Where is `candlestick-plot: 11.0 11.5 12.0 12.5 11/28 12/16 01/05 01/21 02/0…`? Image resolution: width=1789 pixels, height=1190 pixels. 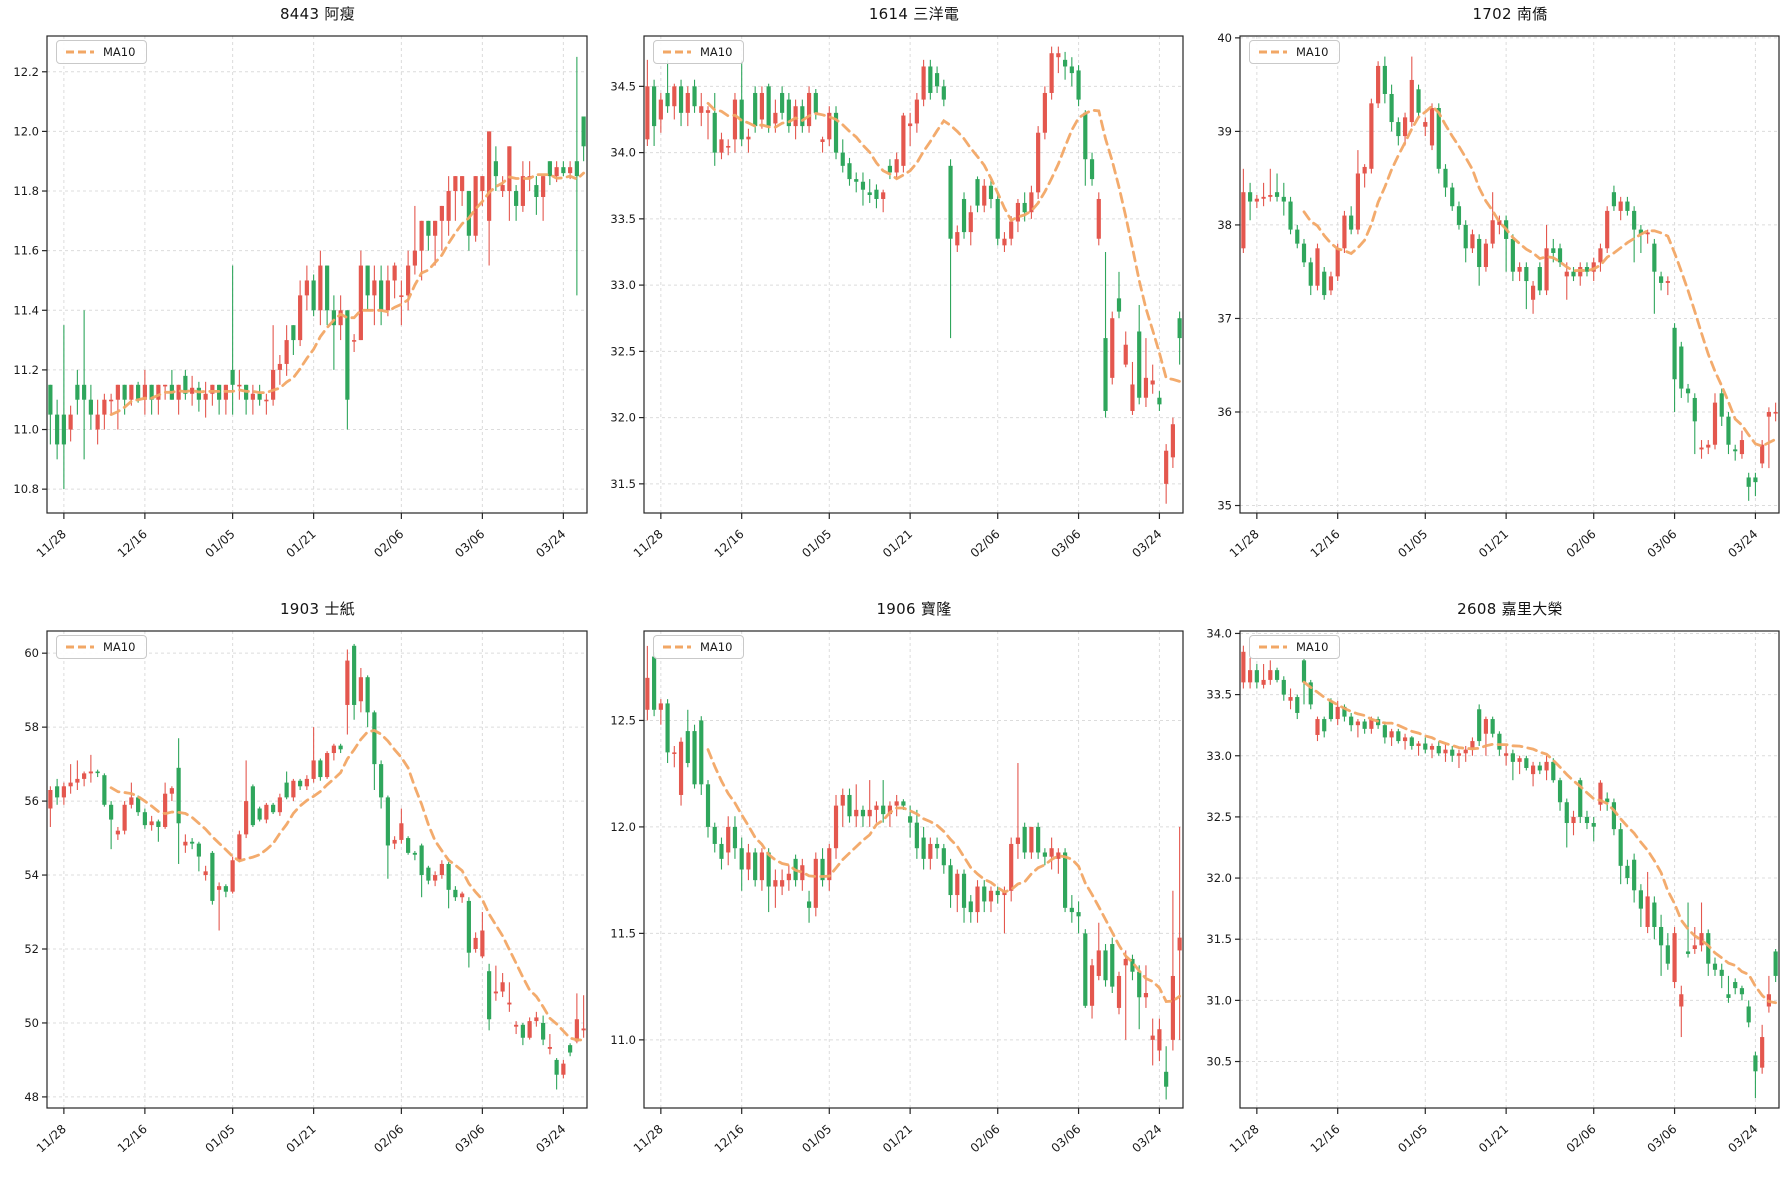
candlestick-plot: 11.0 11.5 12.0 12.5 11/28 12/16 01/05 01/21 02/0… is located at coordinates (897, 893).